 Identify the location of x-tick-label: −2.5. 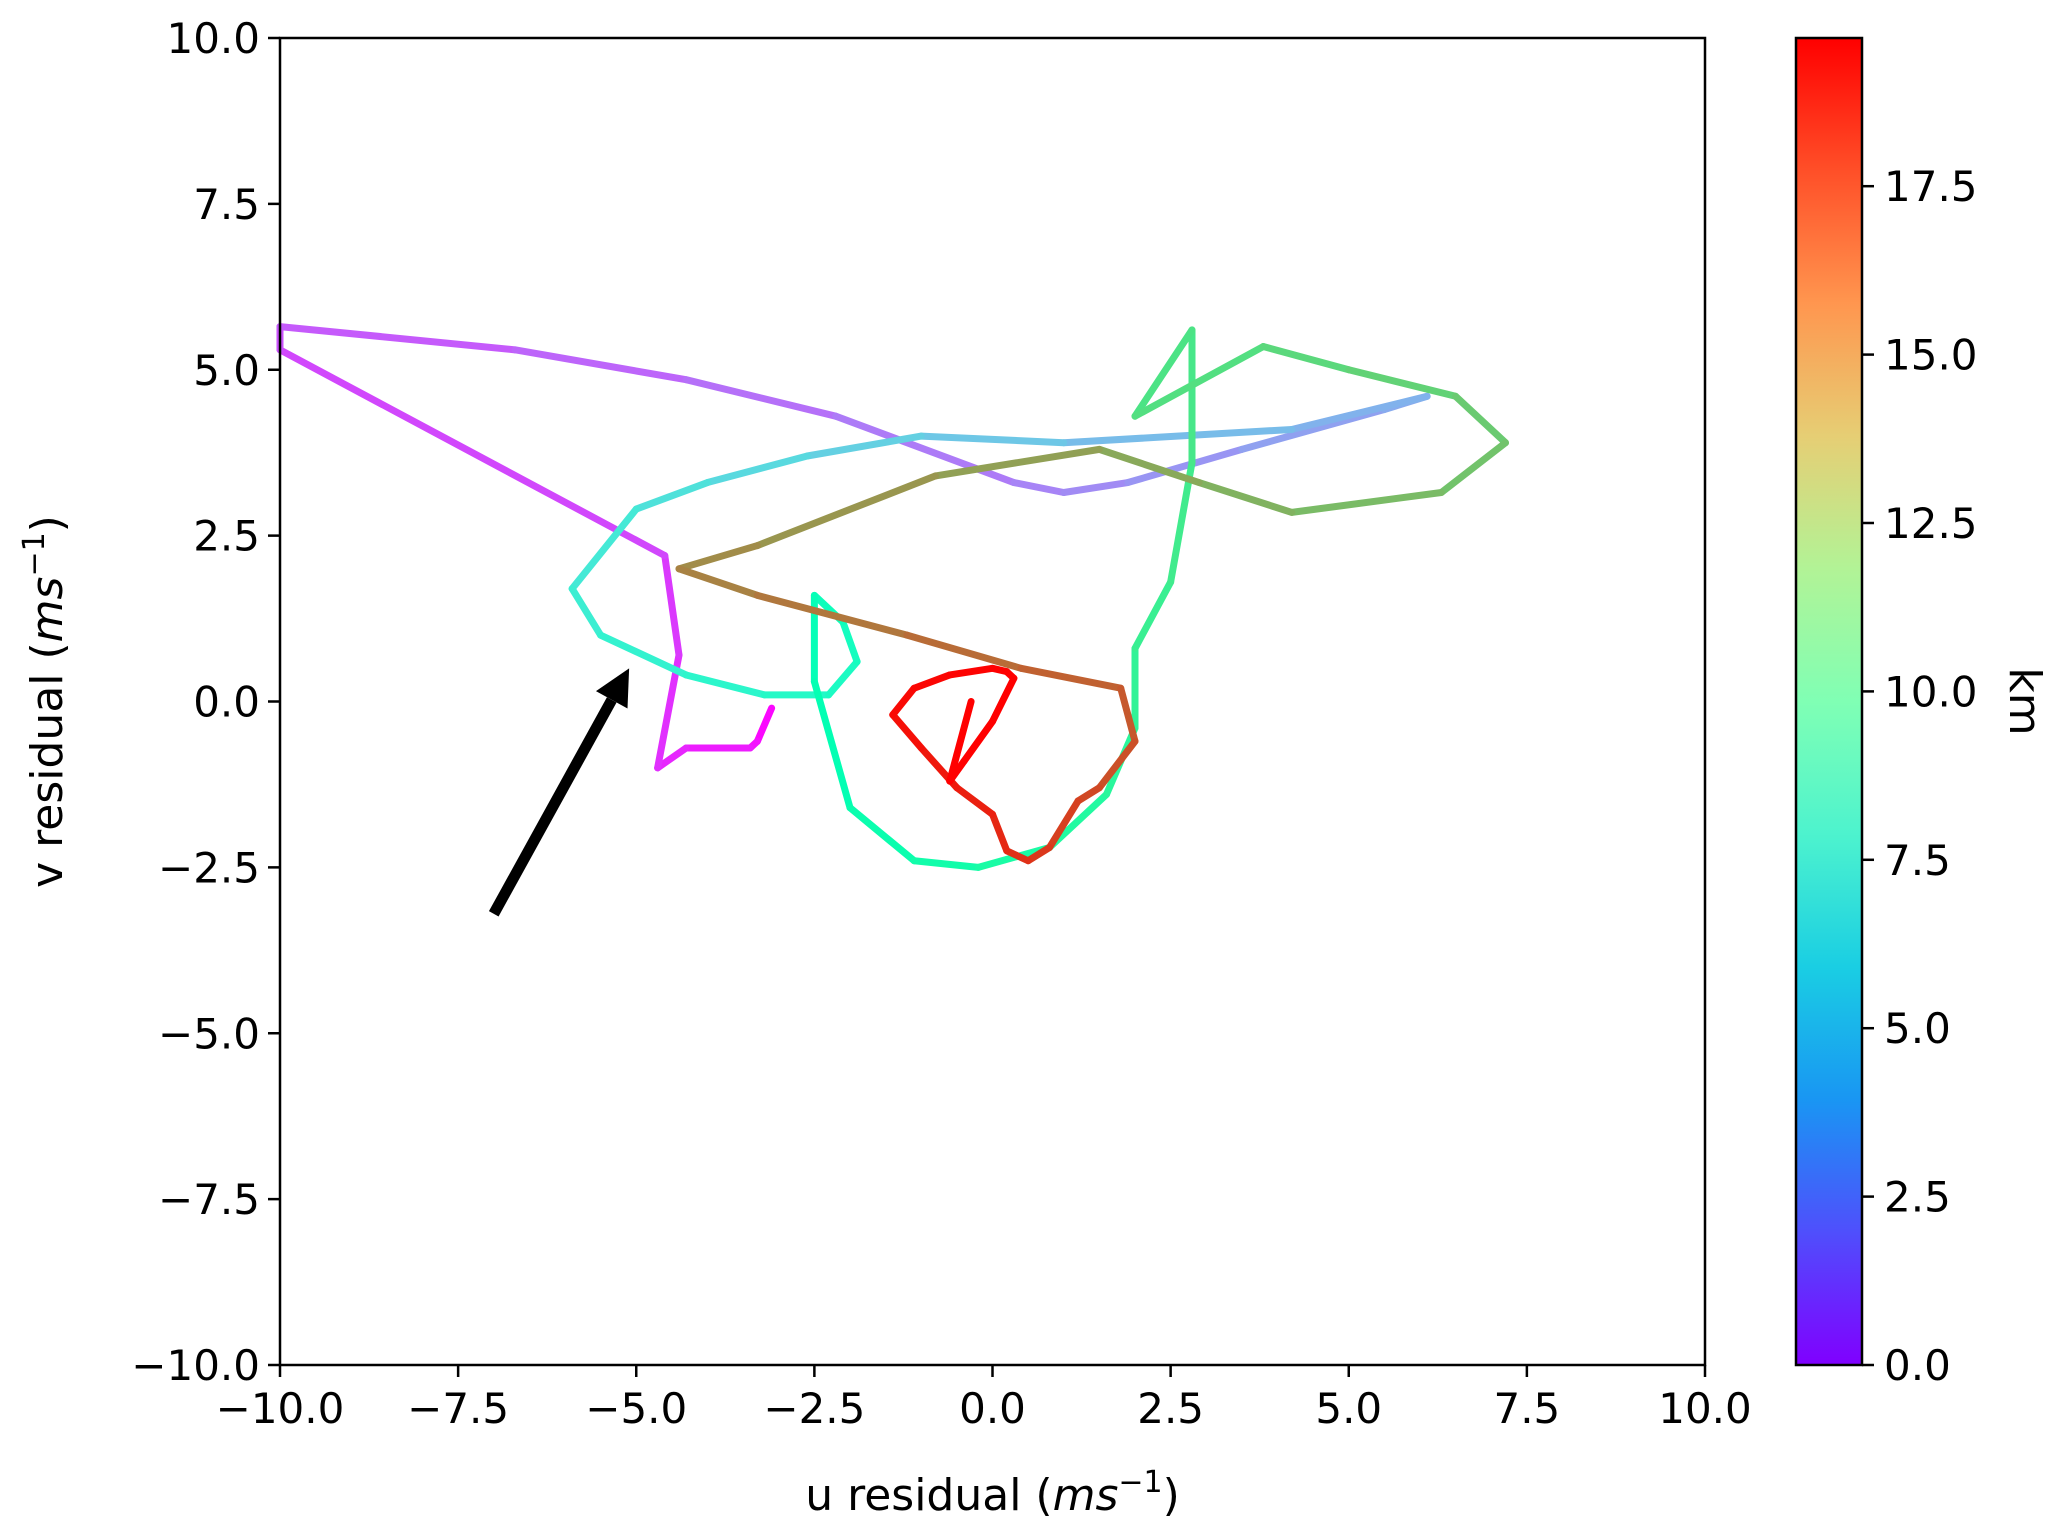
(814, 1408).